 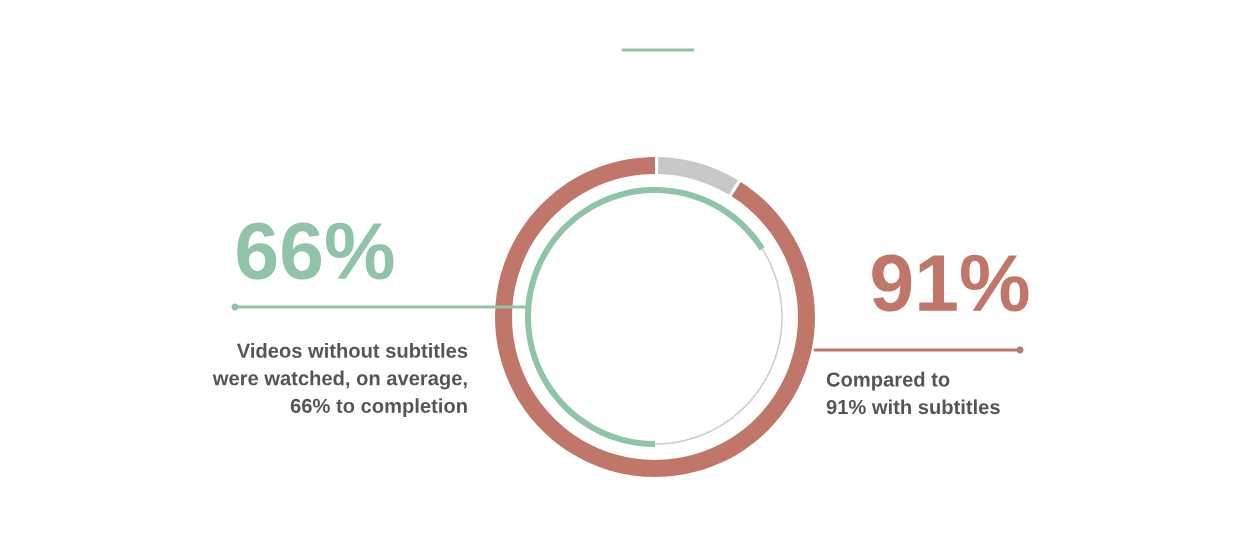 I want to click on data-label: 91%, so click(x=950, y=283).